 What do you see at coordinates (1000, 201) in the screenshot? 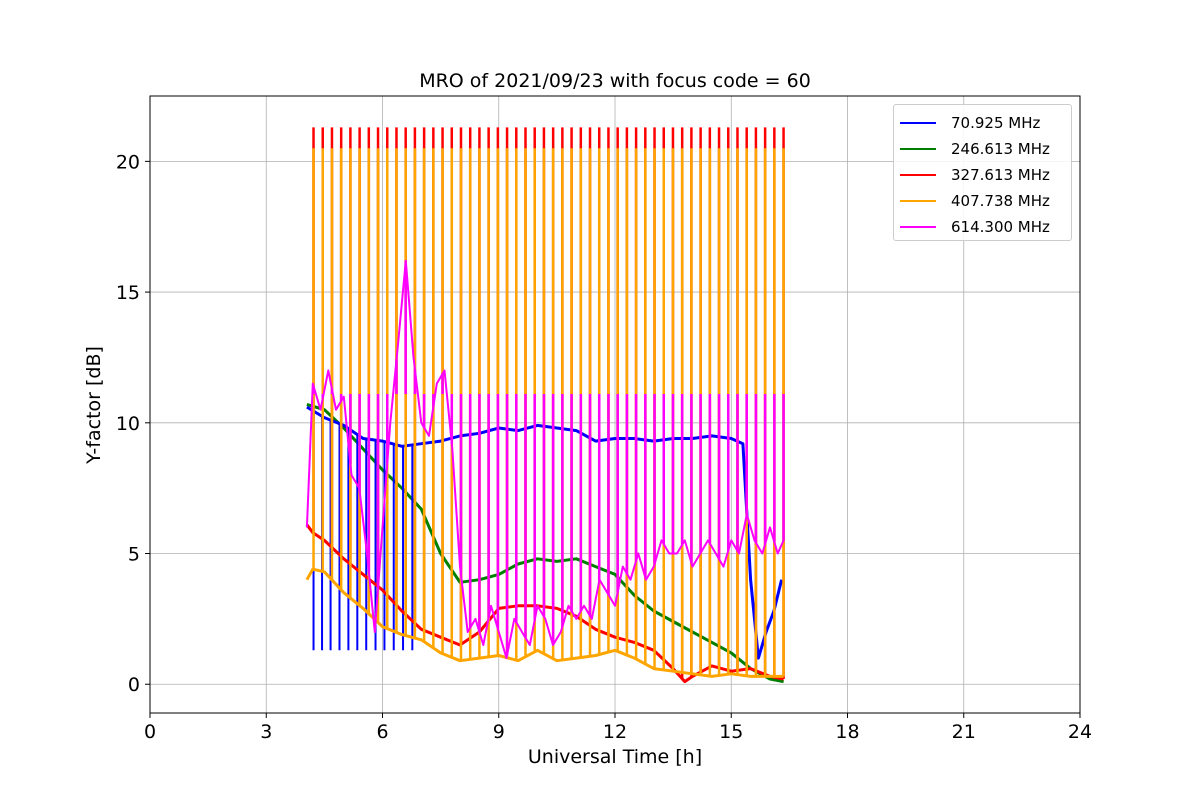
I see `legend-label: 407.738 MHz` at bounding box center [1000, 201].